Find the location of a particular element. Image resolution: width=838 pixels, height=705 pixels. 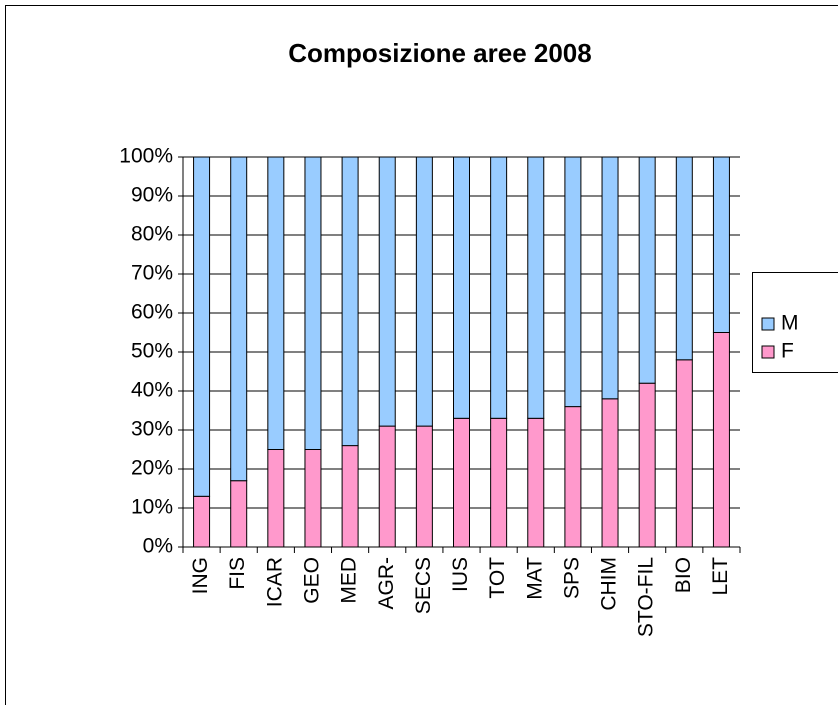

x-tick-label: STO-FIL is located at coordinates (646, 597).